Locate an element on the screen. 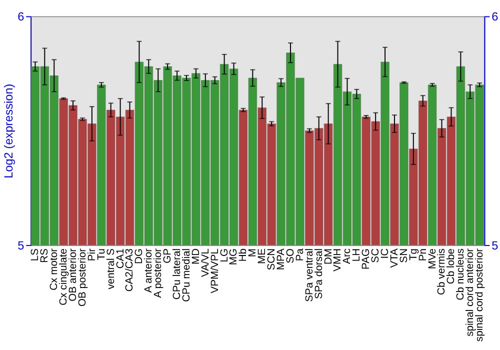 The image size is (500, 350). x-tick-label: Tu is located at coordinates (102, 254).